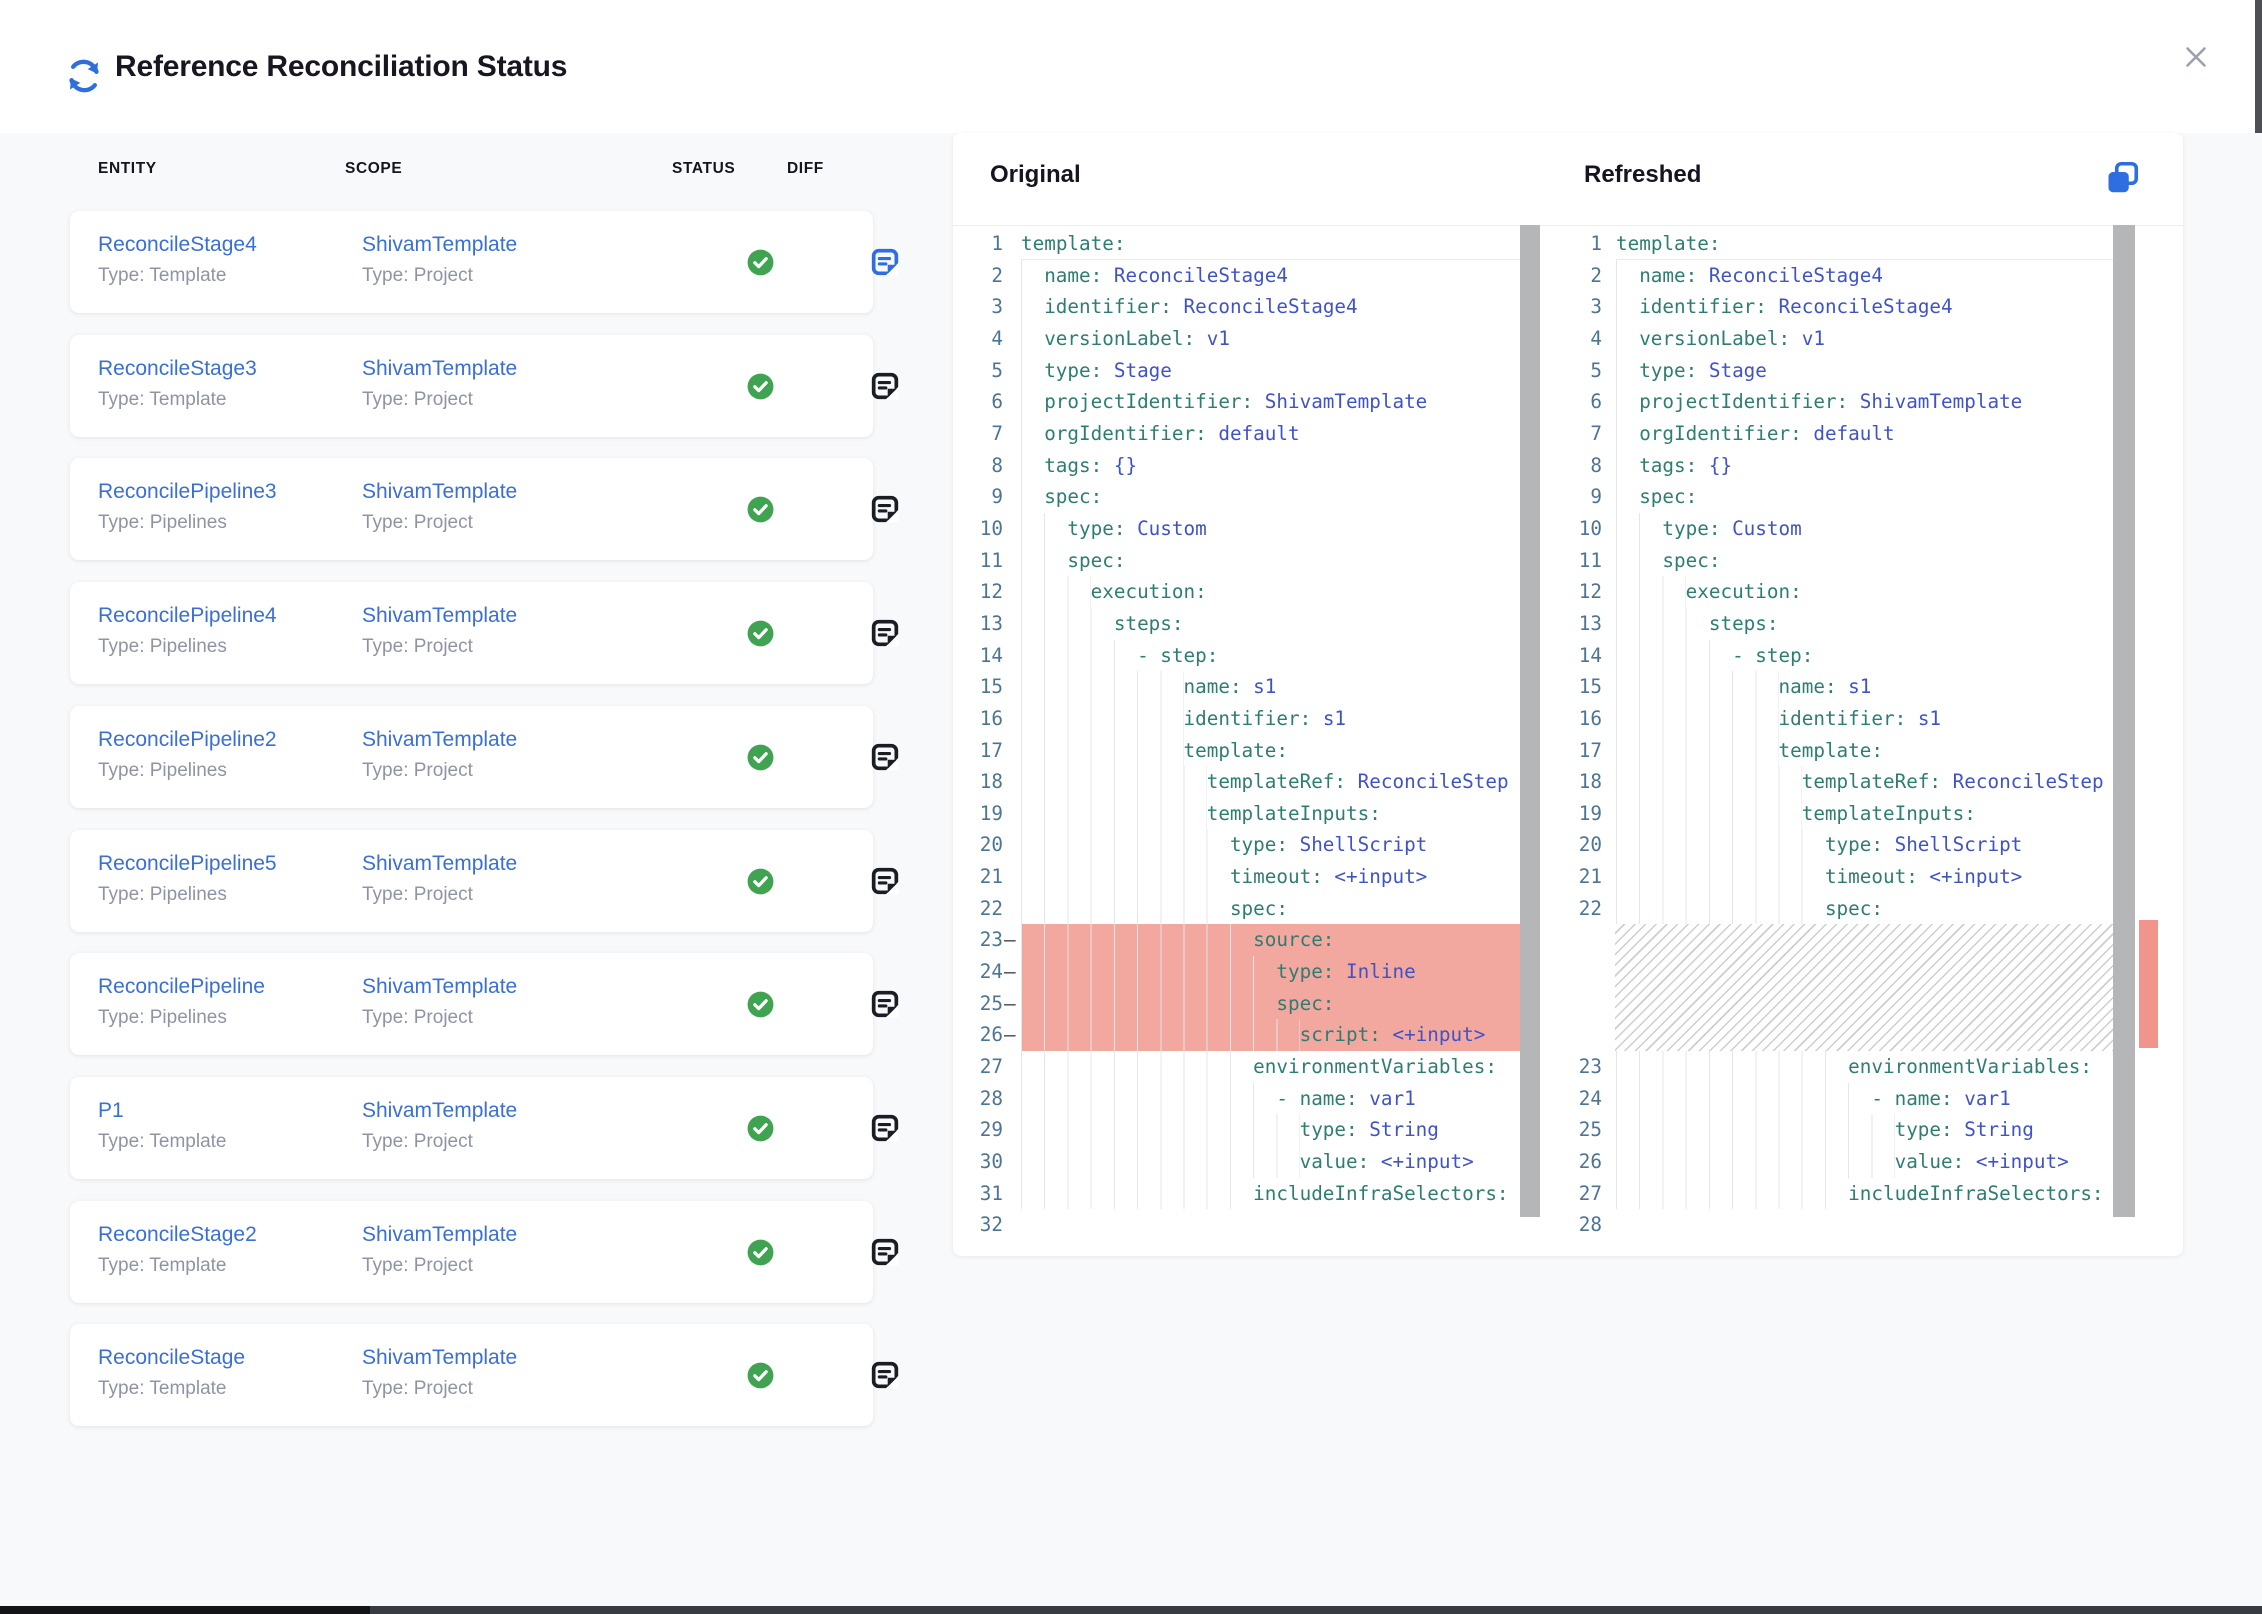 The height and width of the screenshot is (1614, 2262). I want to click on code-line: 27 includeInfraSelectors:, so click(1834, 1193).